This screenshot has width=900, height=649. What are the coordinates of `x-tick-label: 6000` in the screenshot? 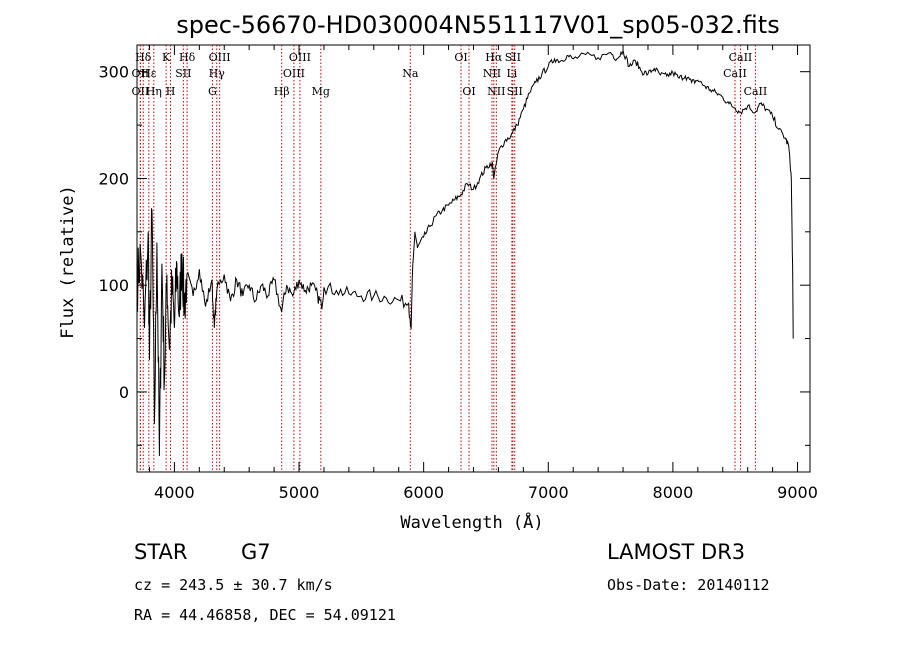 It's located at (423, 492).